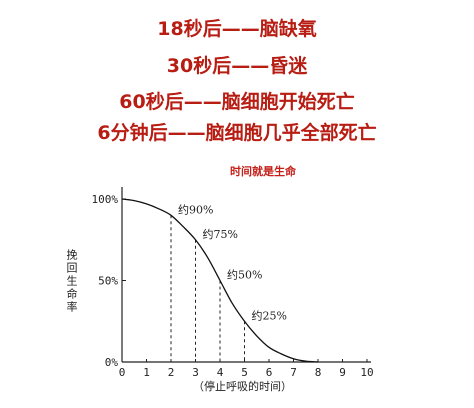  Describe the element at coordinates (269, 315) in the screenshot. I see `annotation-label: 约25%` at that location.